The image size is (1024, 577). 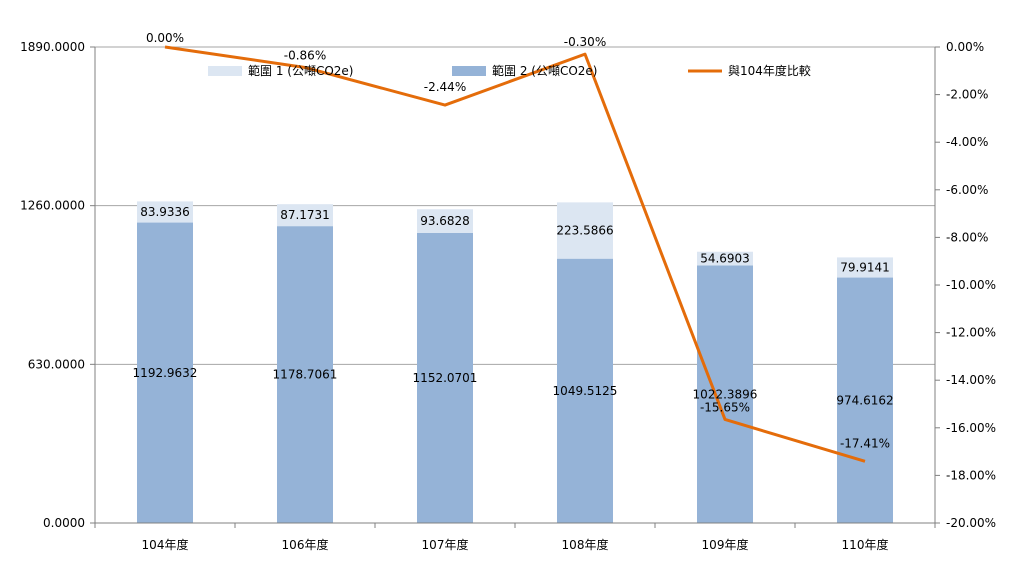 I want to click on left-axis-tick-label: 0.0000, so click(x=64, y=523).